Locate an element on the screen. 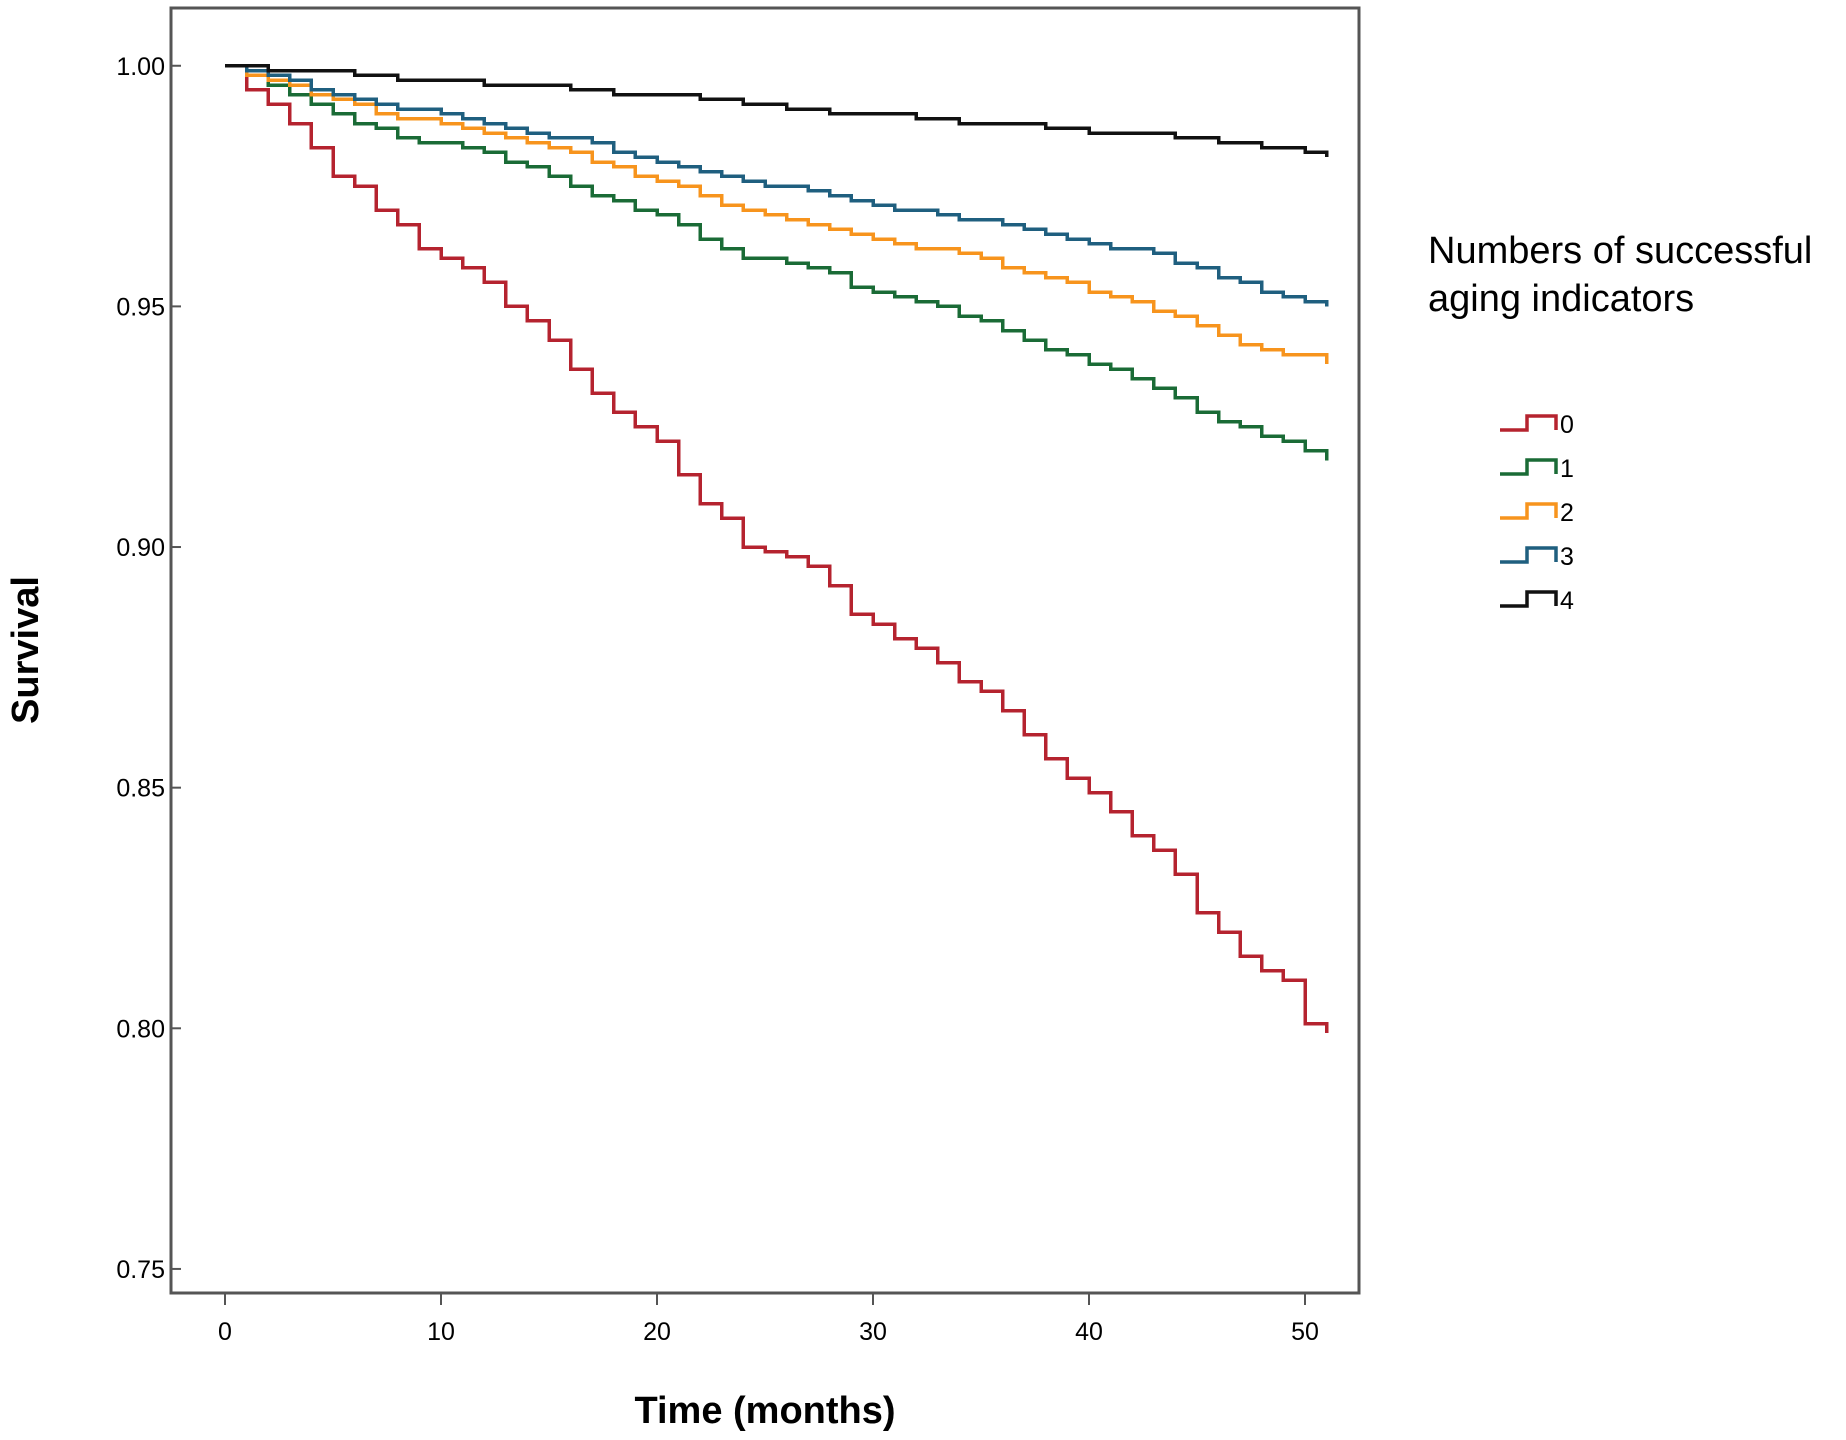  y-tick-label: 0.95 is located at coordinates (140, 307).